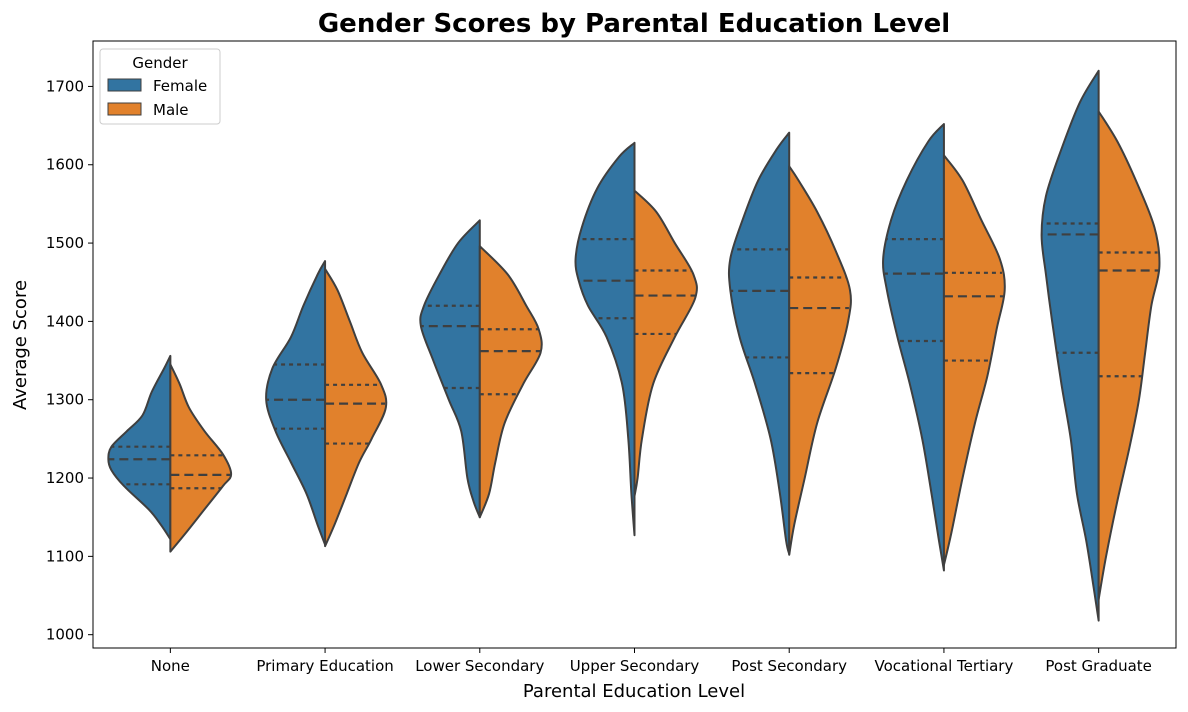  Describe the element at coordinates (65, 478) in the screenshot. I see `y-tick-label: 1200` at that location.